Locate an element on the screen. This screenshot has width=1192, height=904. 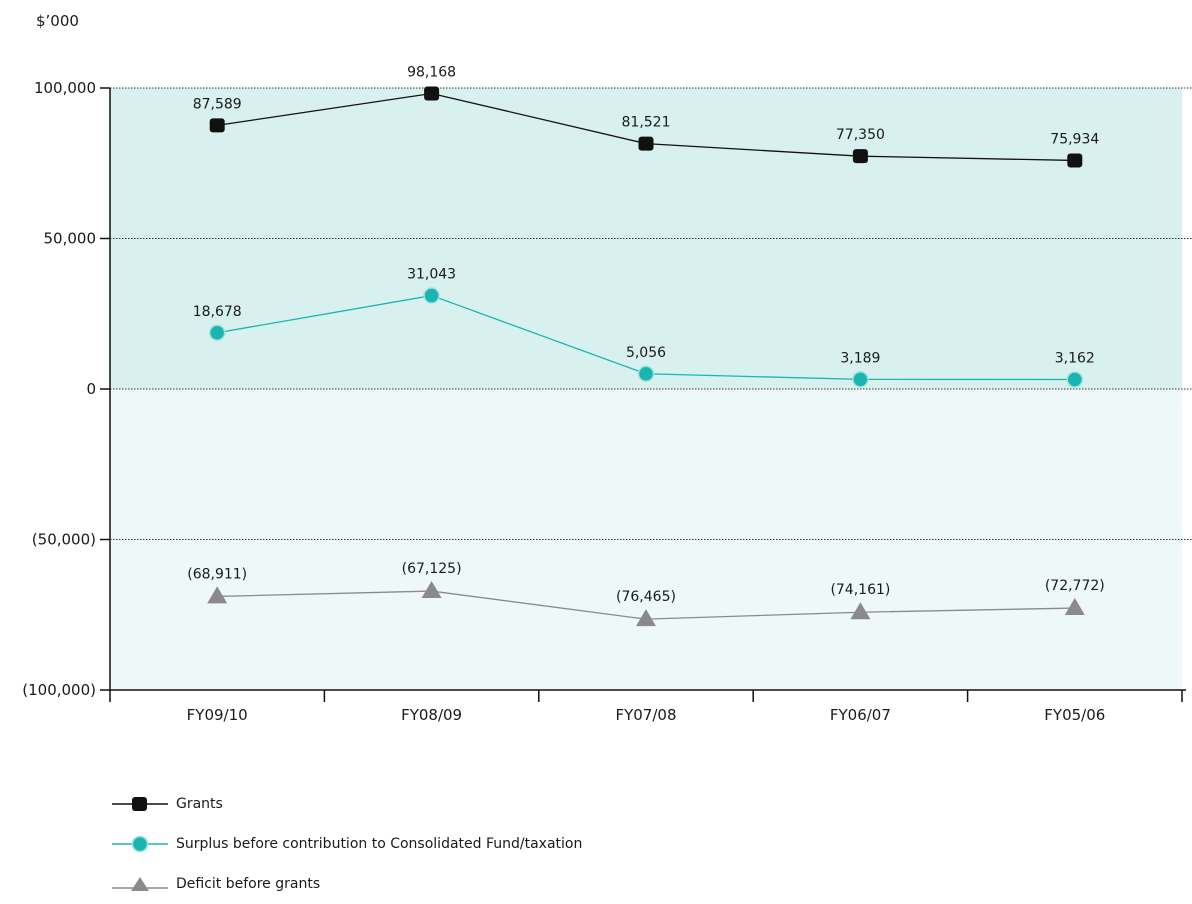
x-tick-label: FY05/06 is located at coordinates (1074, 715).